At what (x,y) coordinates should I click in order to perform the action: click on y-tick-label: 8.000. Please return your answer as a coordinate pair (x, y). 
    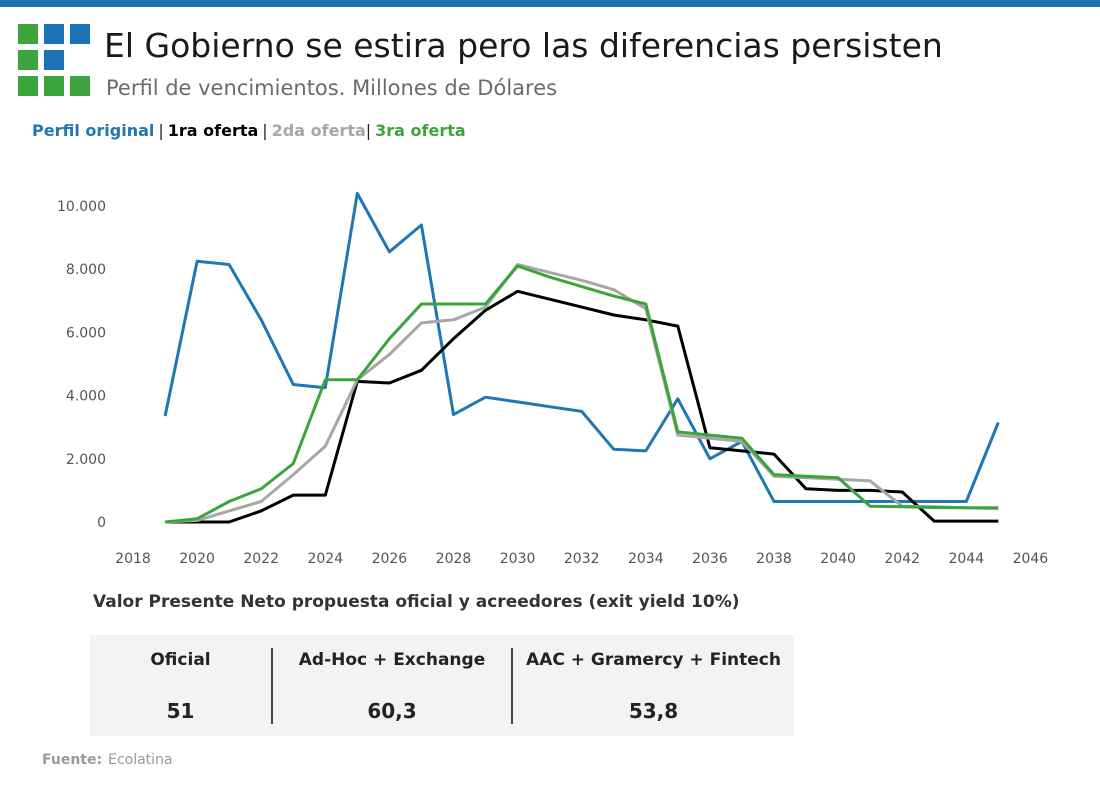
    Looking at the image, I should click on (86, 270).